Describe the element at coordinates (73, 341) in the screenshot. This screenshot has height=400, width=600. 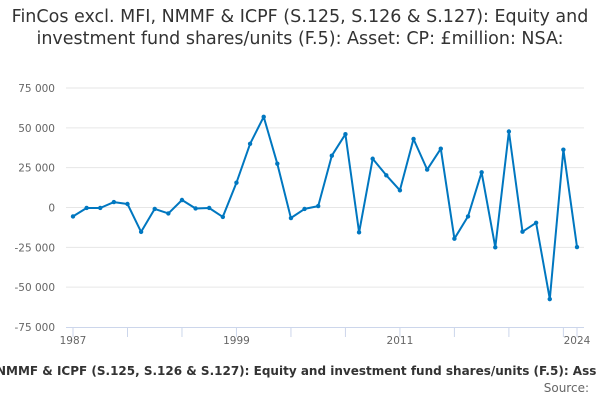
I see `x-tick-label: 1987` at that location.